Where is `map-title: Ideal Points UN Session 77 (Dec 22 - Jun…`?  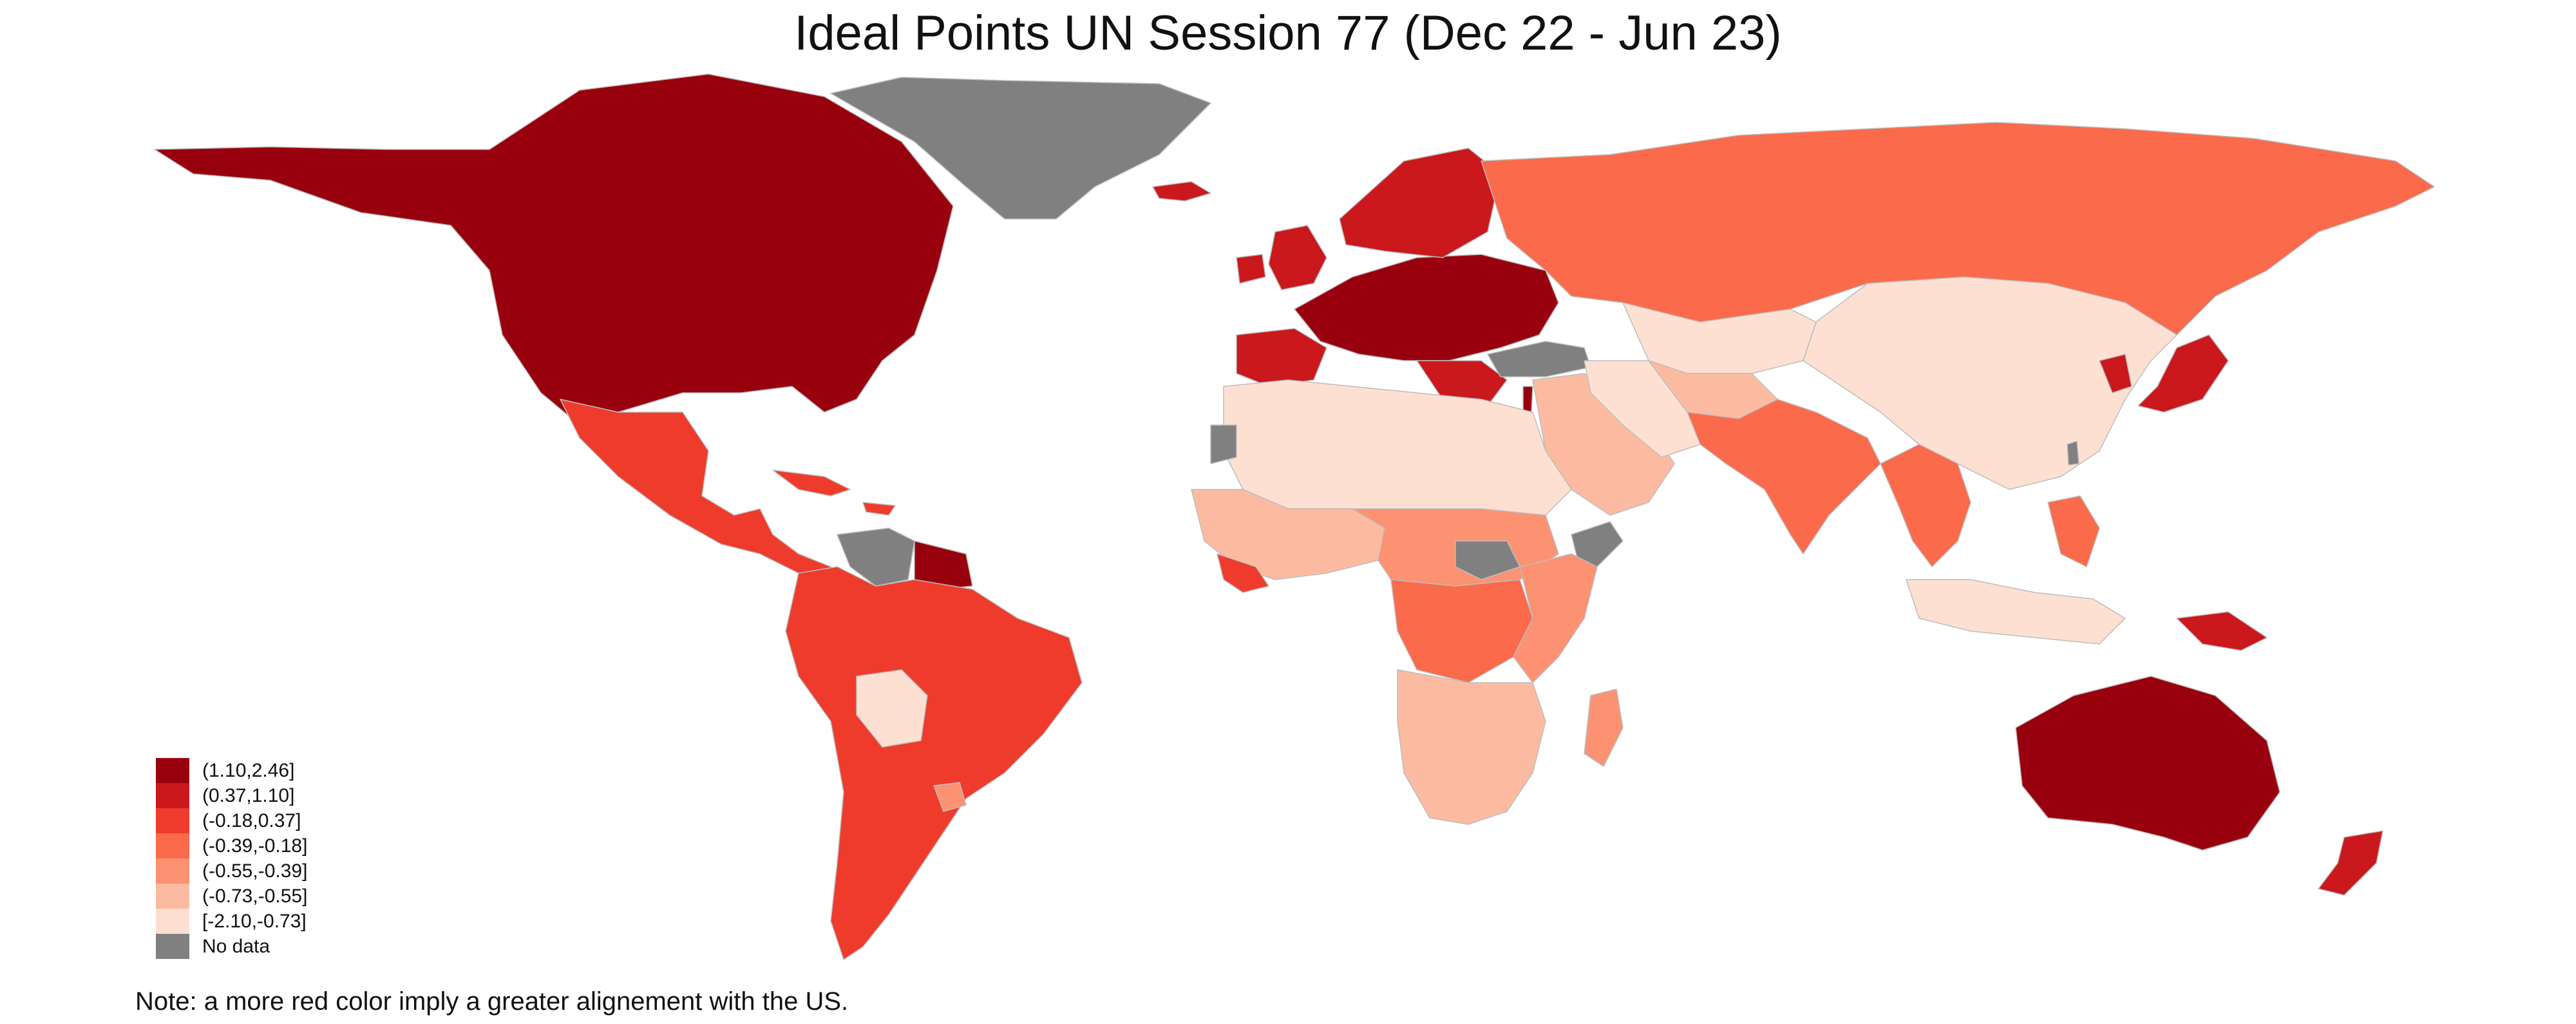
map-title: Ideal Points UN Session 77 (Dec 22 - Jun… is located at coordinates (1288, 33).